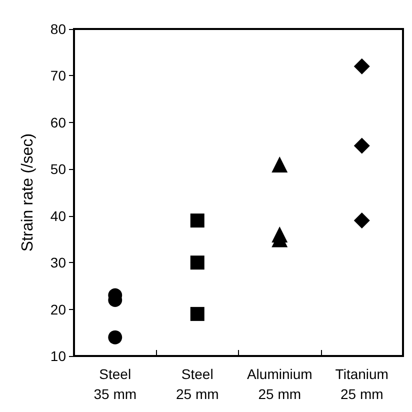  What do you see at coordinates (58, 76) in the screenshot?
I see `y-tick-label: 70` at bounding box center [58, 76].